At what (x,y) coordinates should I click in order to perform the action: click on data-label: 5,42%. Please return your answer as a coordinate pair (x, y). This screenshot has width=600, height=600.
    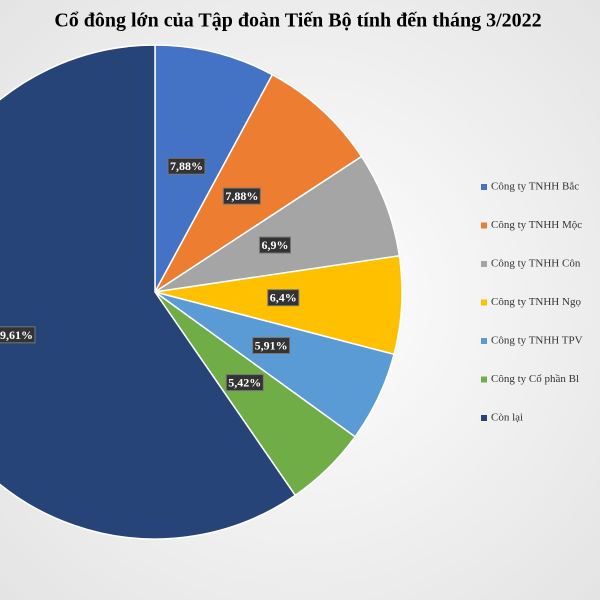
    Looking at the image, I should click on (244, 383).